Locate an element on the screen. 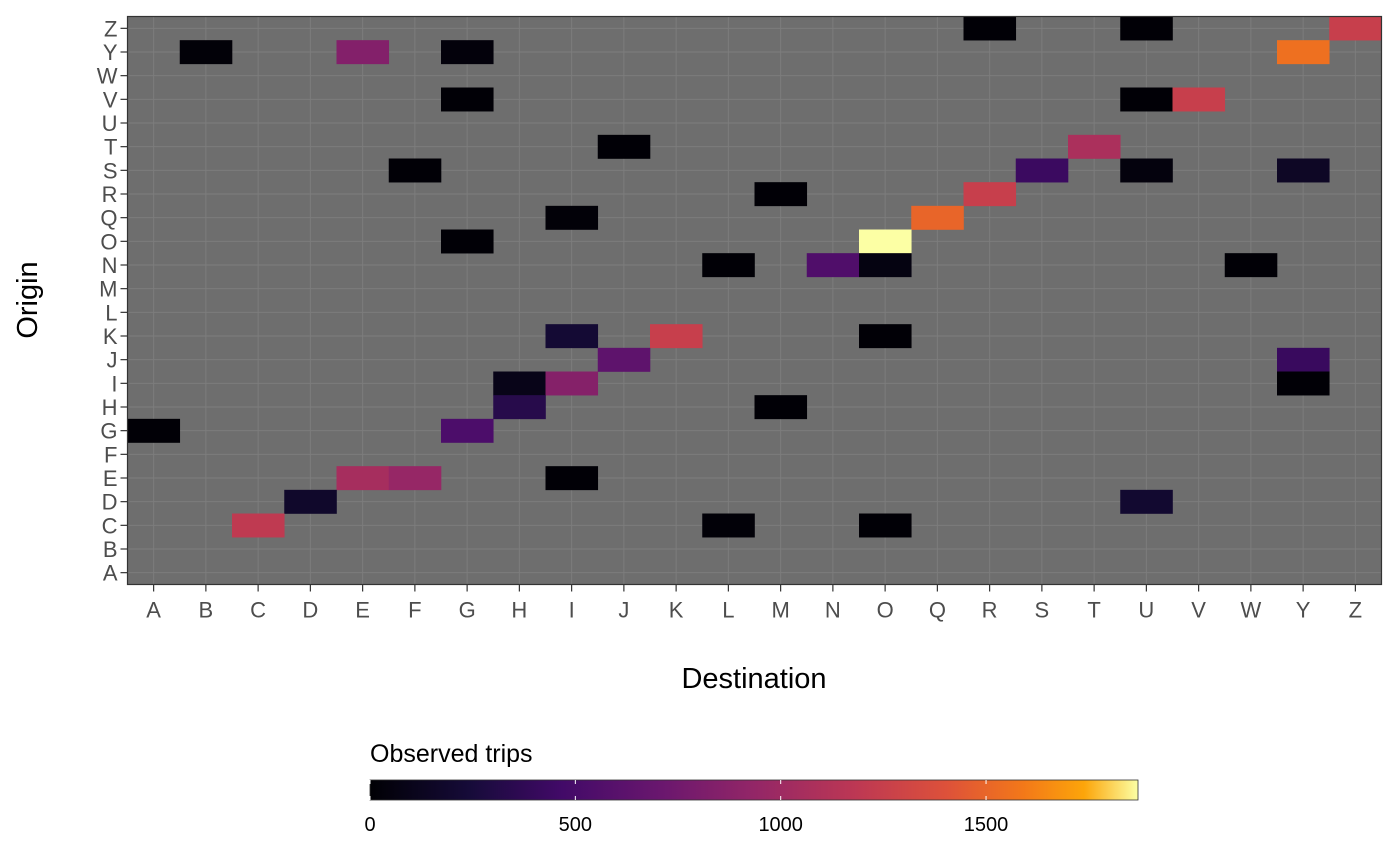 This screenshot has width=1400, height=866. x-tick-label: E is located at coordinates (362, 610).